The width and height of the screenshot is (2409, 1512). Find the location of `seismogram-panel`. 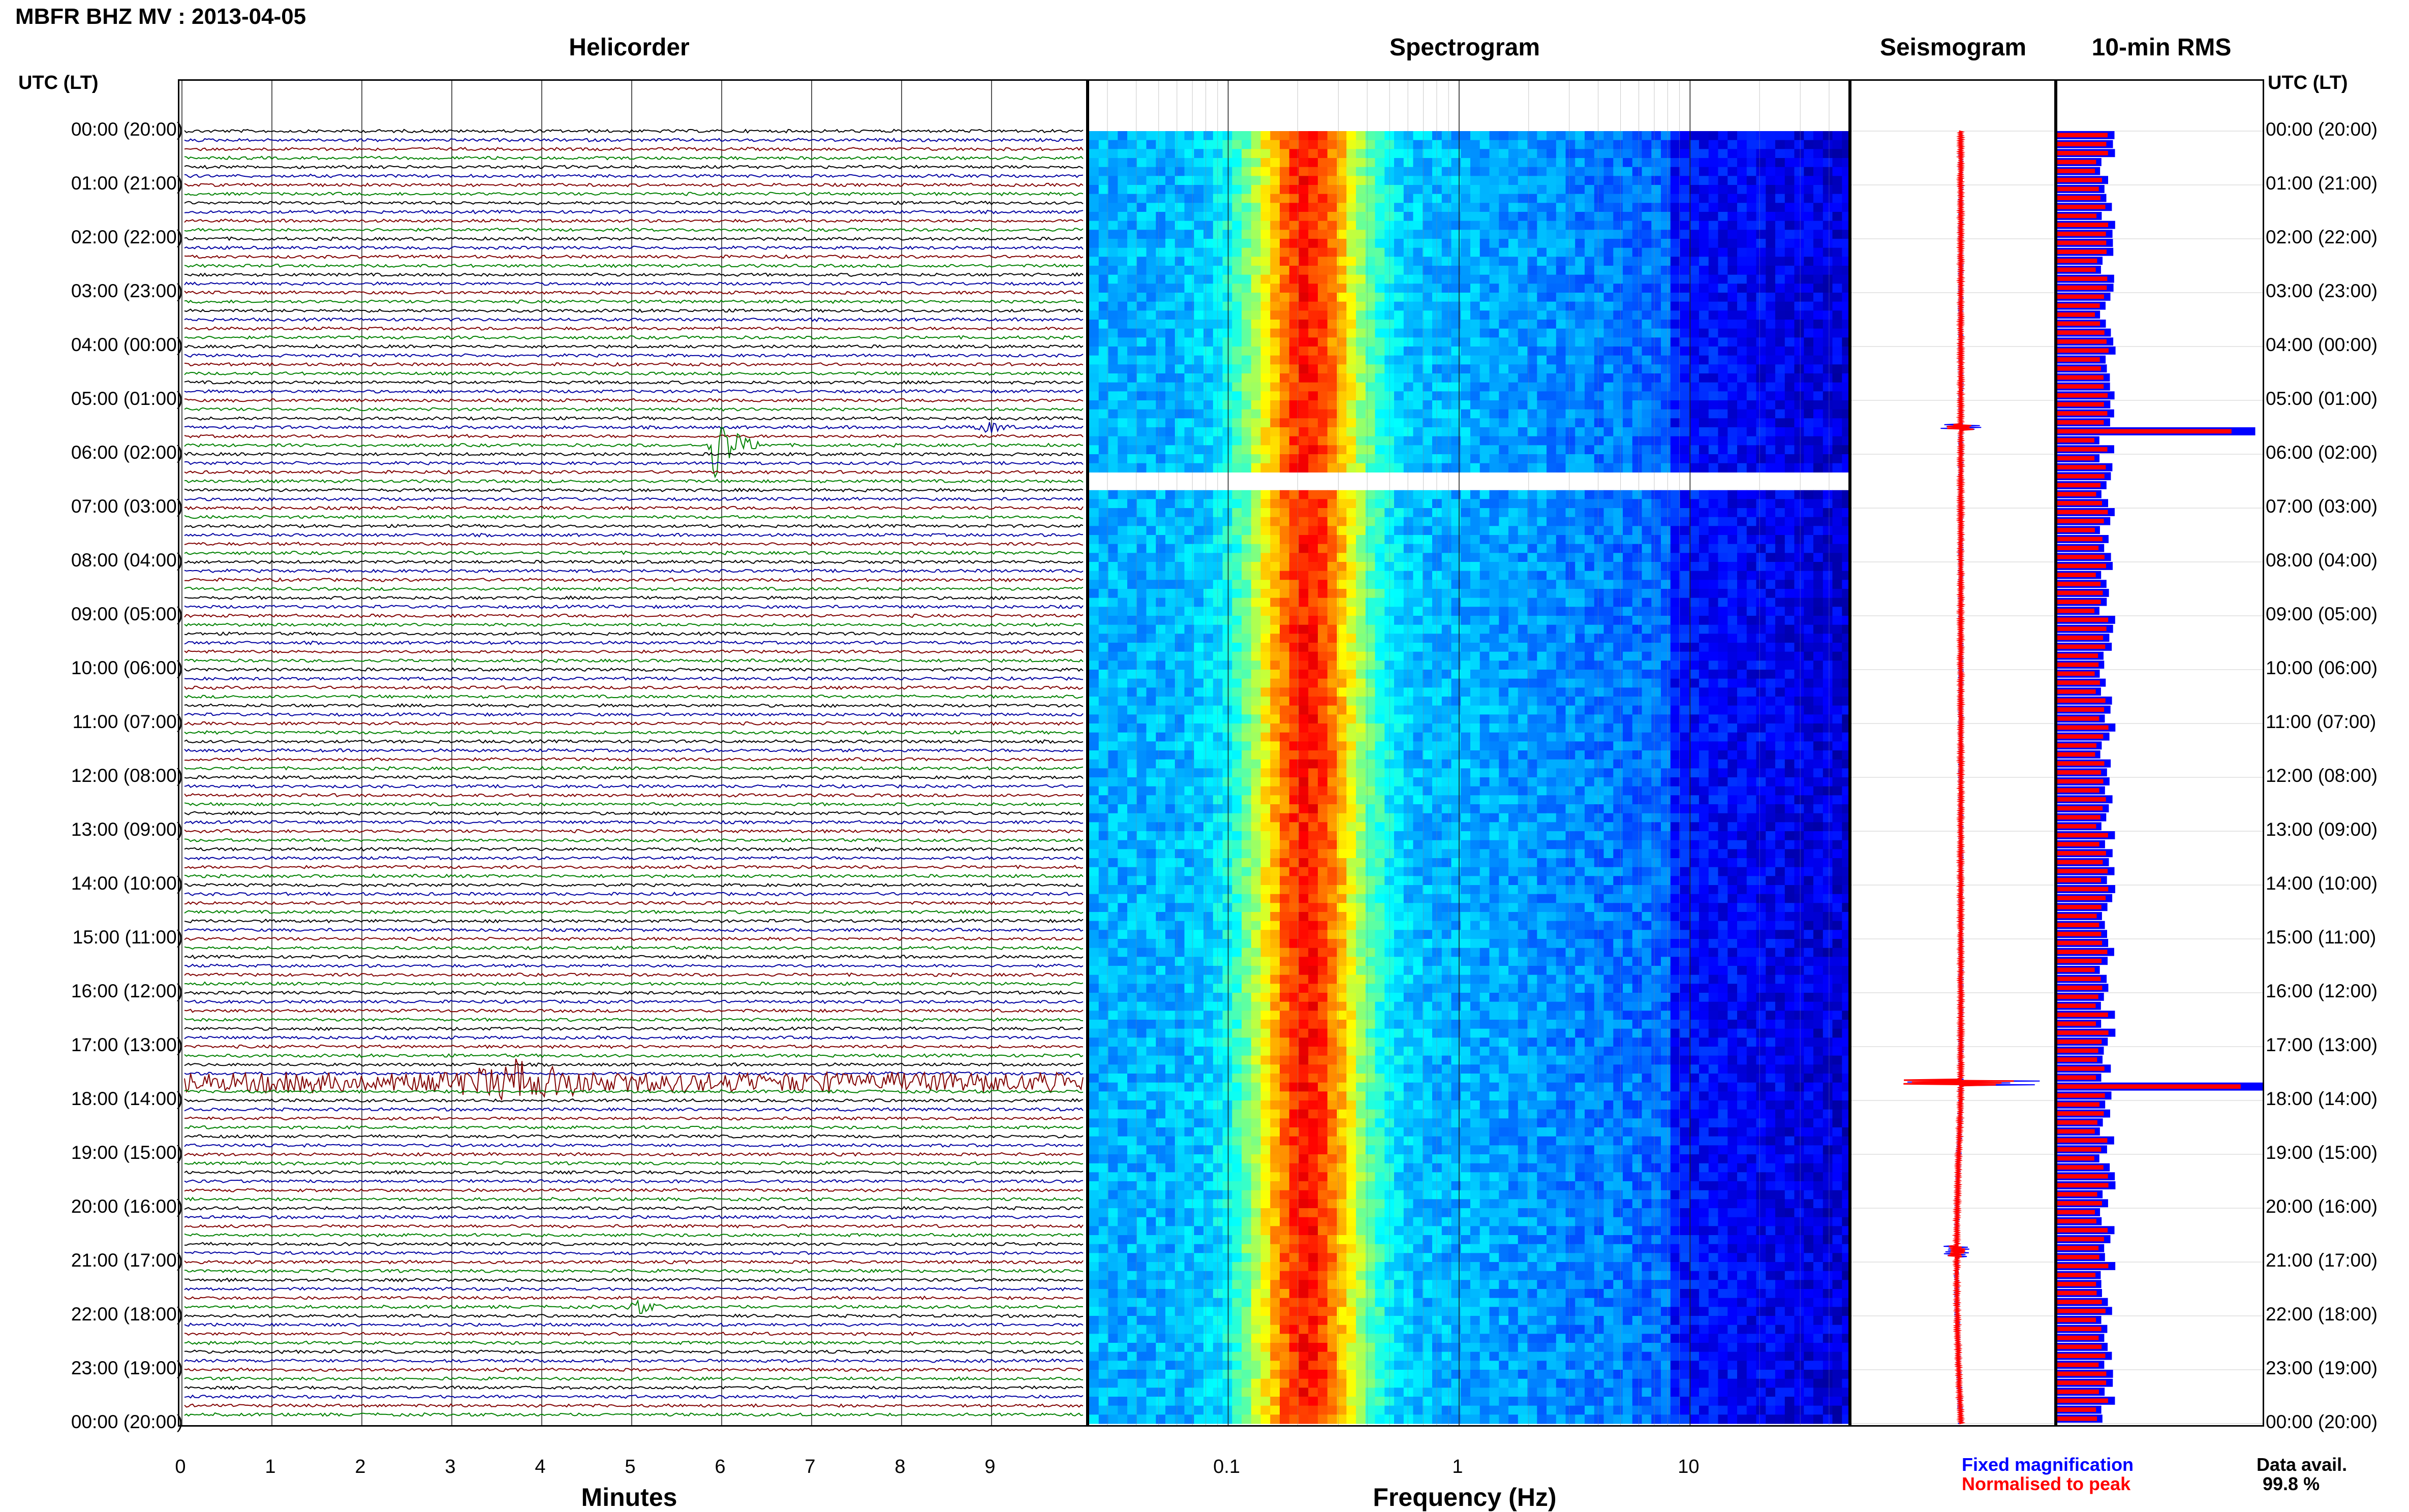

seismogram-panel is located at coordinates (1953, 753).